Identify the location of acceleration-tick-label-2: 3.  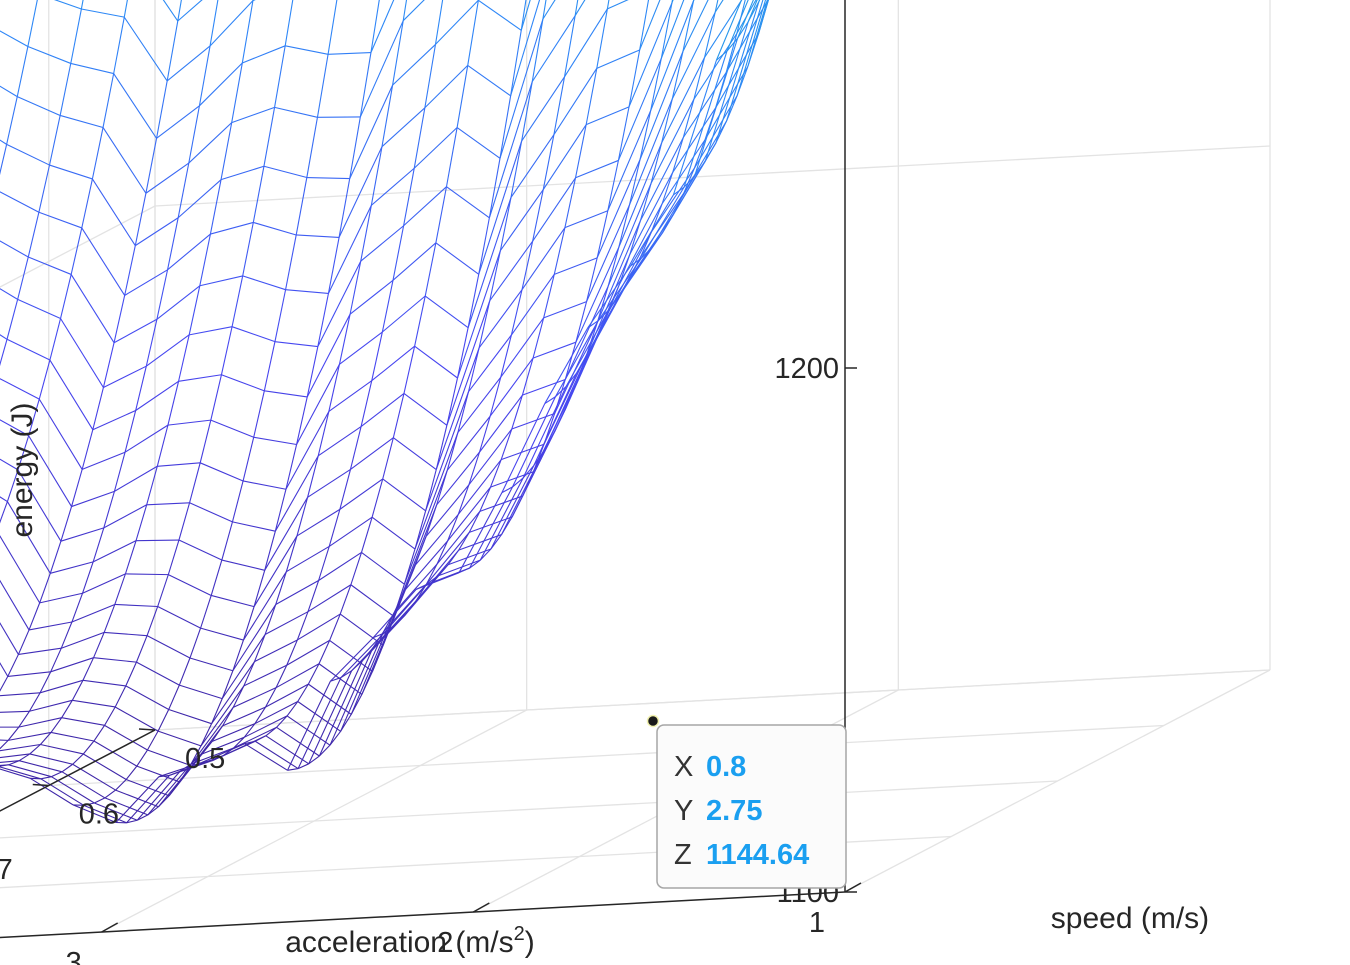
(74, 956).